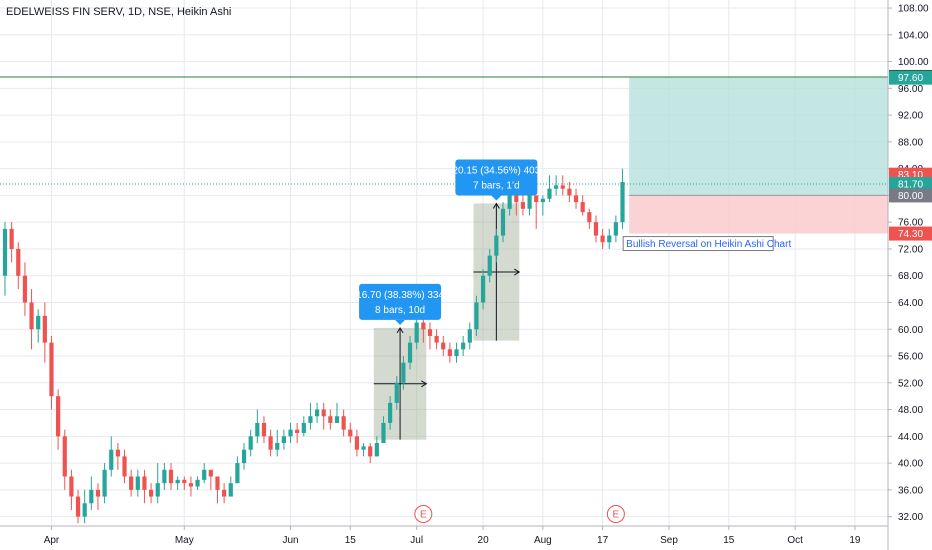 This screenshot has height=550, width=932. I want to click on price-tick-label: 60.00, so click(910, 330).